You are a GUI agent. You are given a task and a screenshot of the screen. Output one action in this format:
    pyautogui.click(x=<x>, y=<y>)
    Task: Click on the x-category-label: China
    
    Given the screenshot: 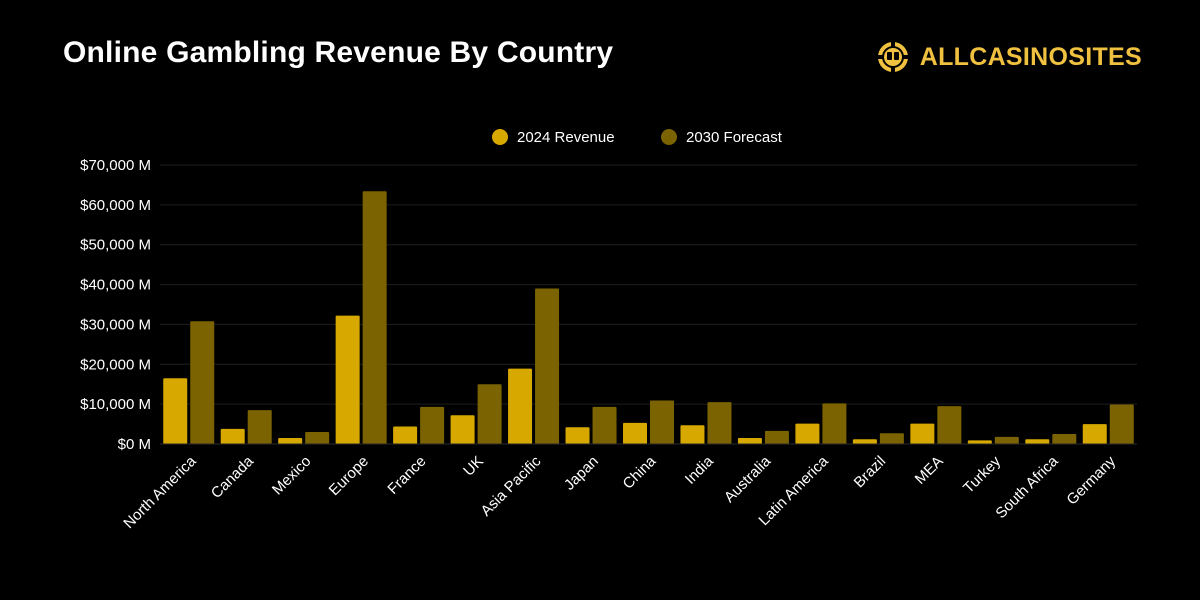 What is the action you would take?
    pyautogui.click(x=640, y=472)
    